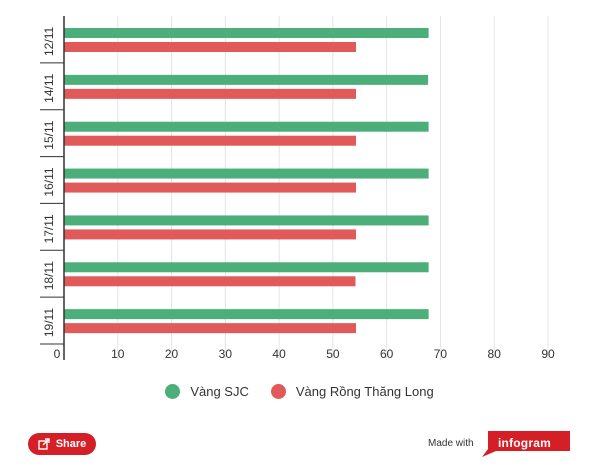 Image resolution: width=599 pixels, height=472 pixels. What do you see at coordinates (364, 391) in the screenshot?
I see `legend-label-rong-thang-long: Vàng Rồng Thăng Long` at bounding box center [364, 391].